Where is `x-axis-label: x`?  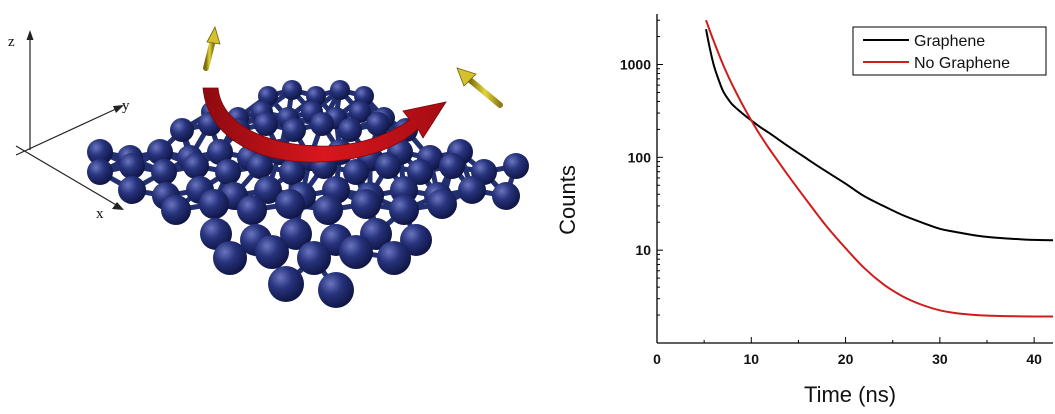
x-axis-label: x is located at coordinates (100, 214).